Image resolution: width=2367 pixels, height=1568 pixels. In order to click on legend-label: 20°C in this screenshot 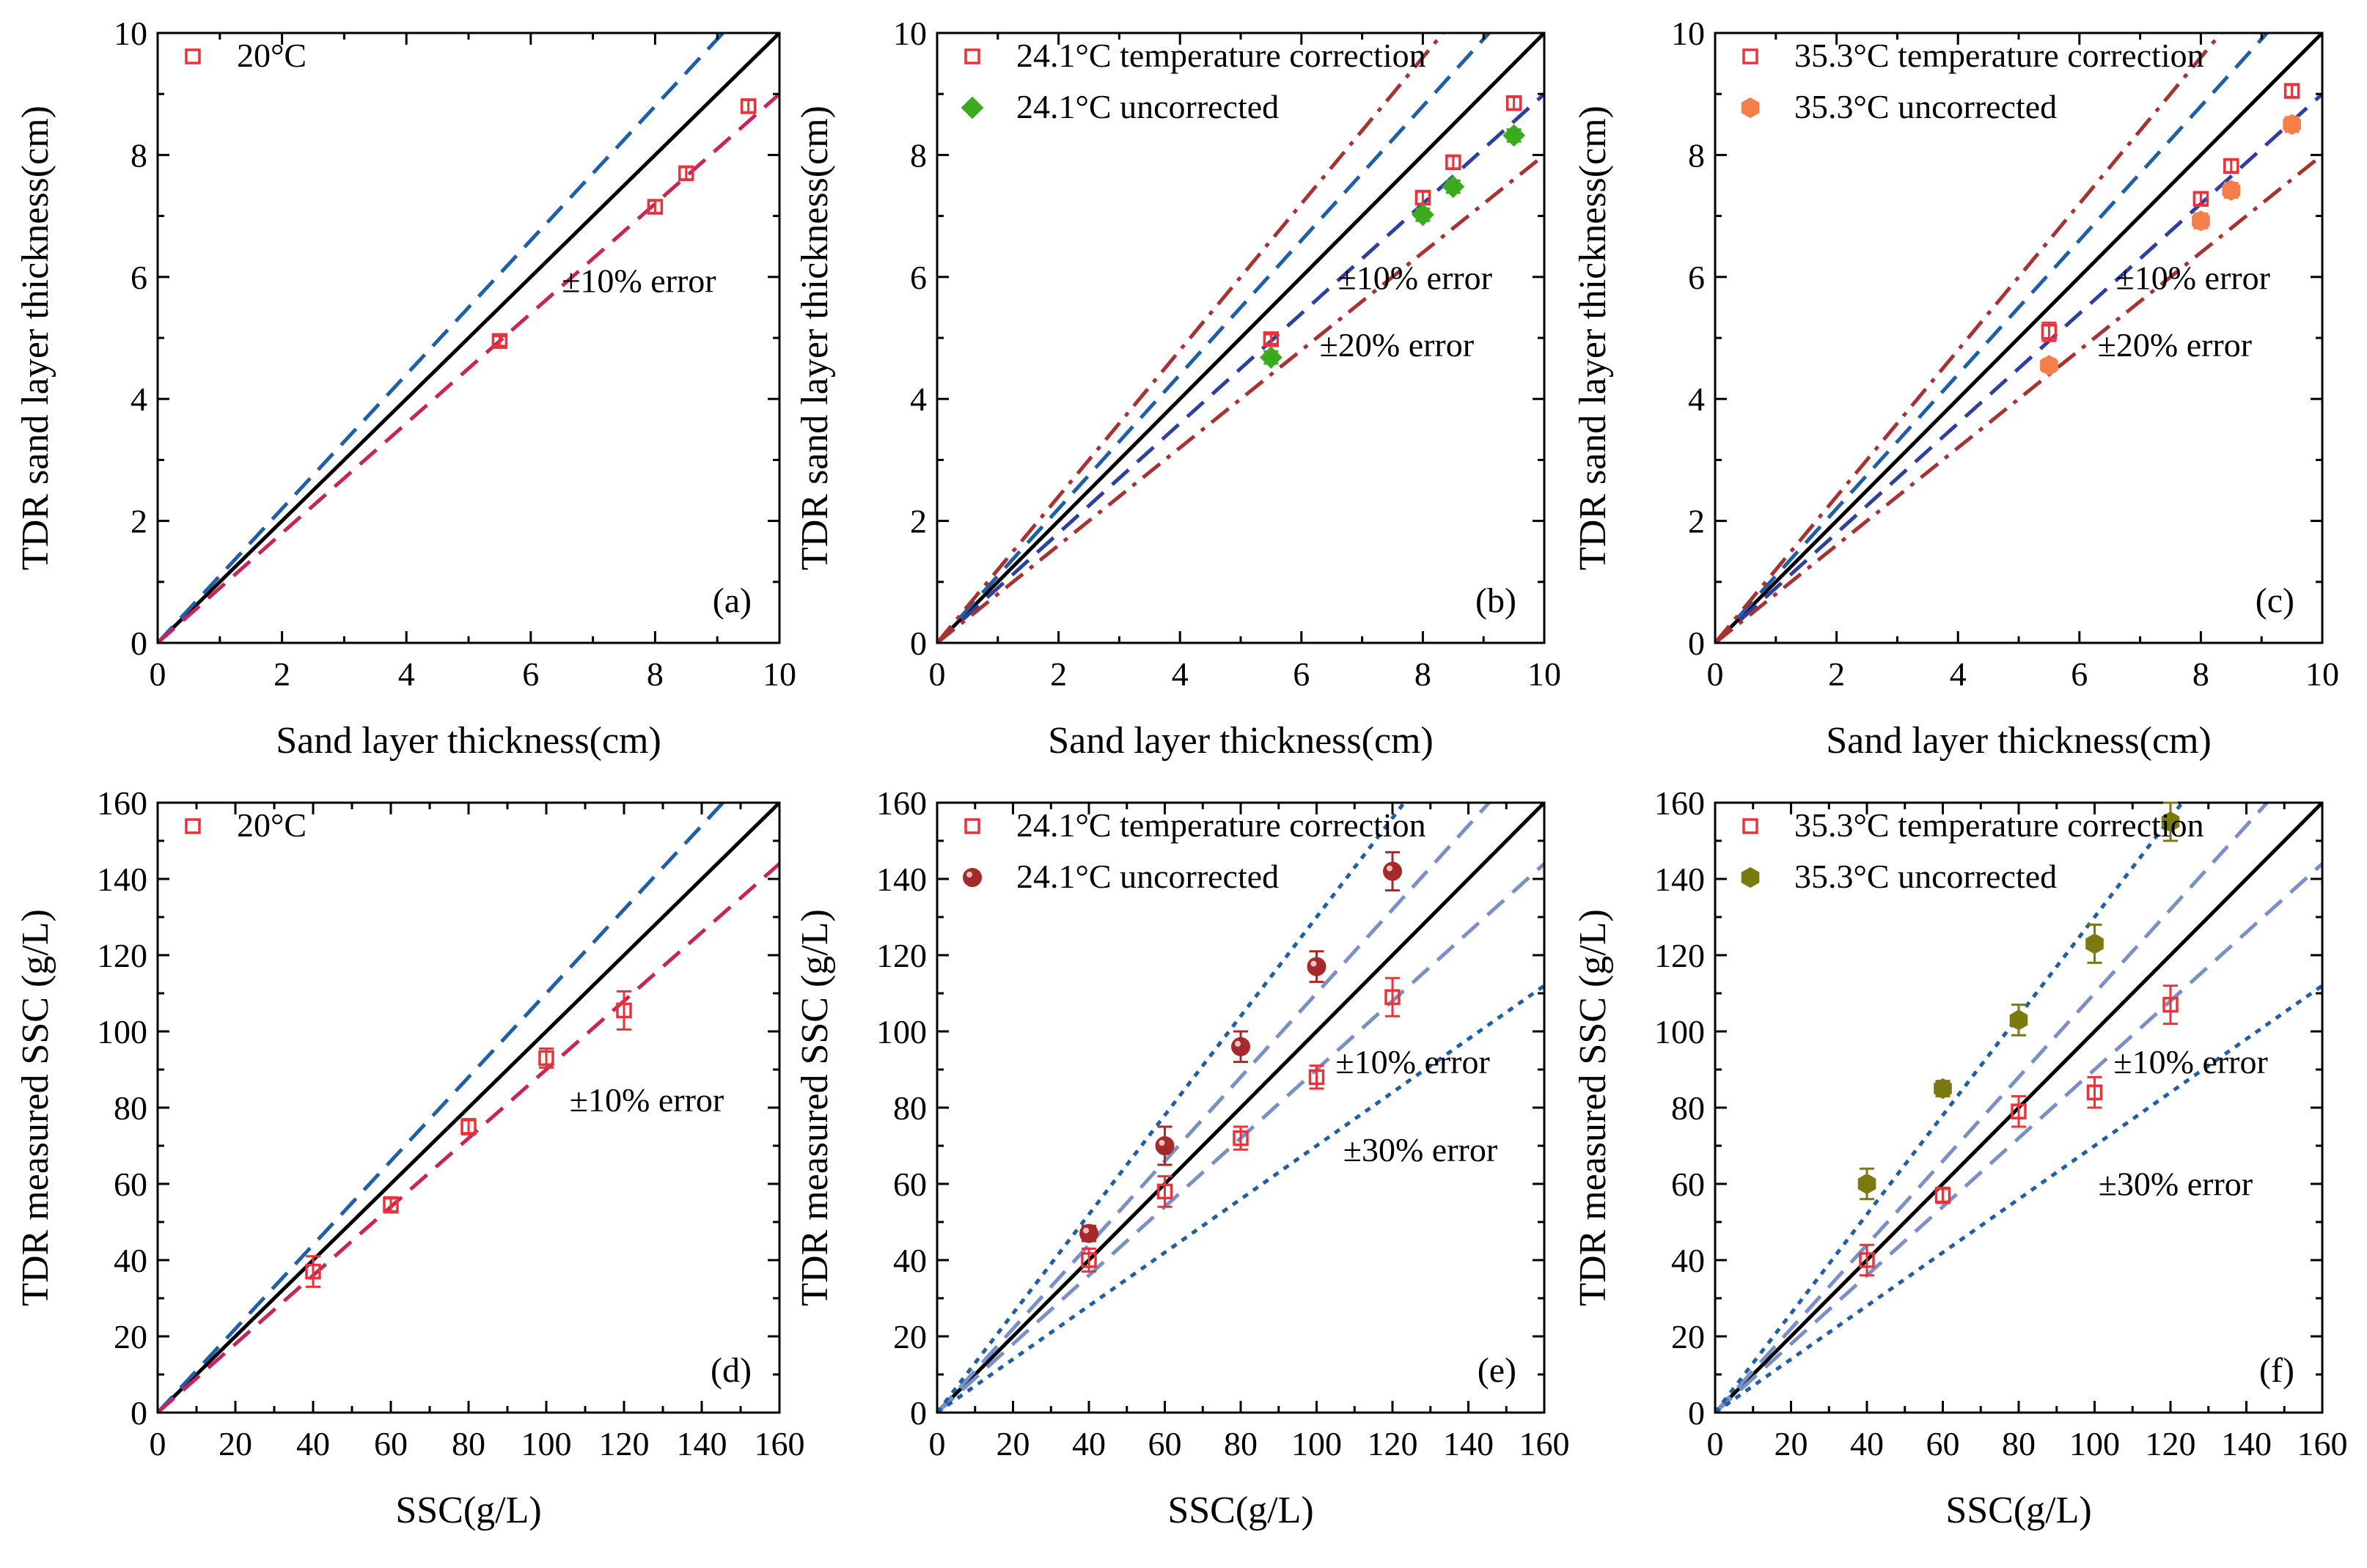, I will do `click(272, 825)`.